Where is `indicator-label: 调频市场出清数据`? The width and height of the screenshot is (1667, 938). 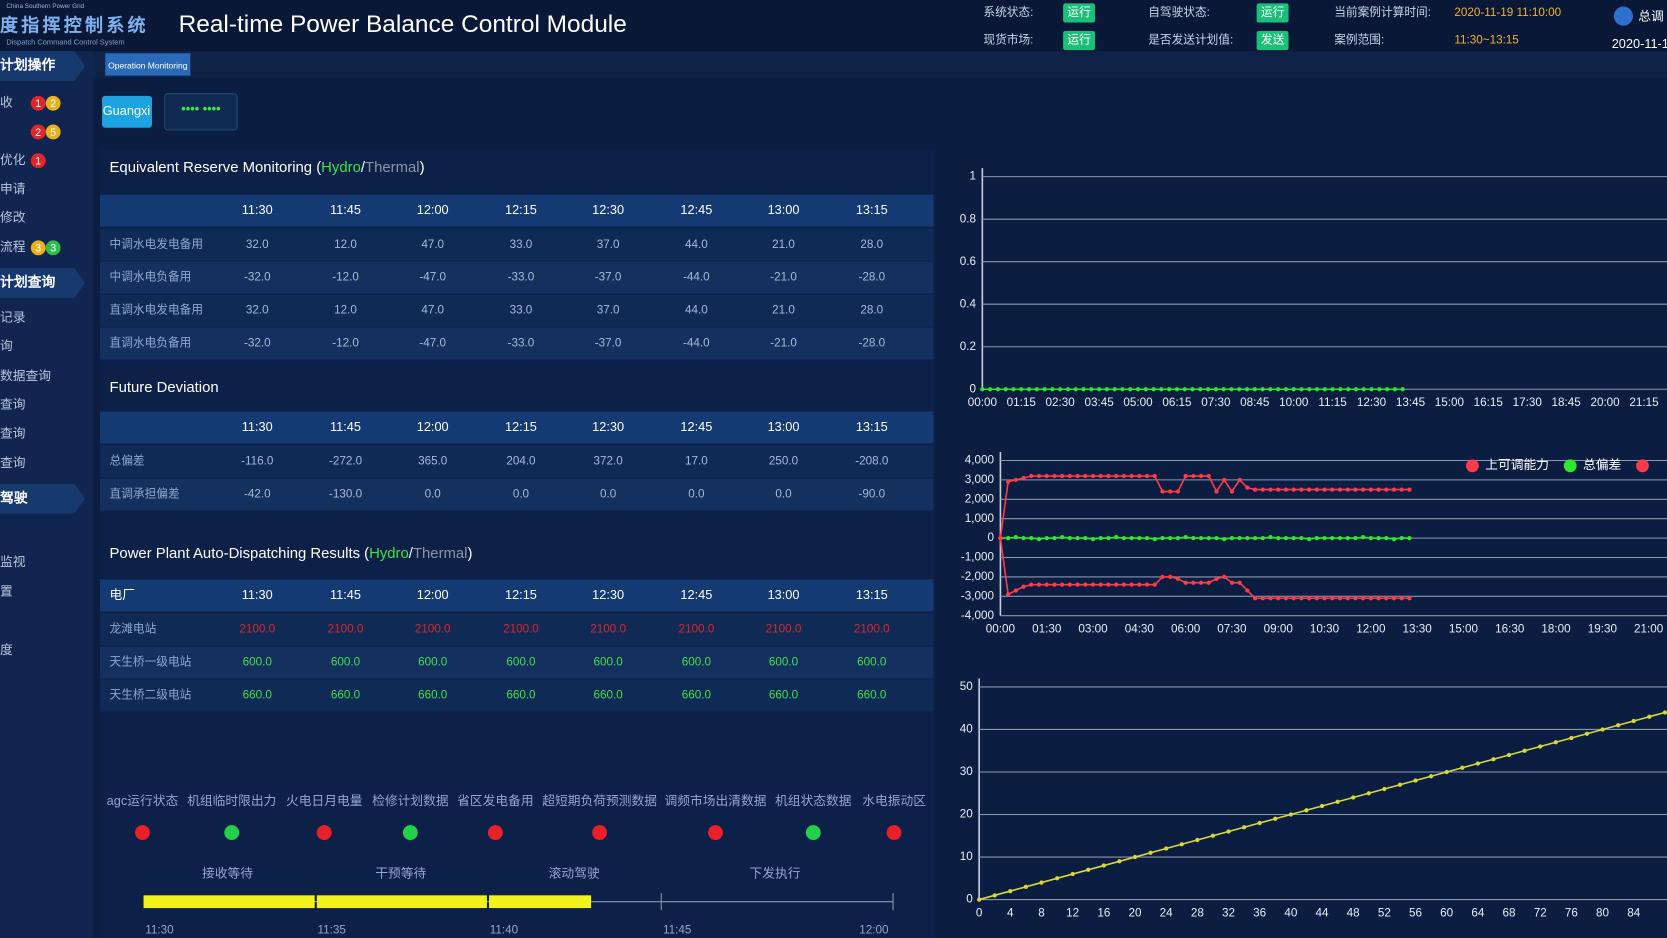 indicator-label: 调频市场出清数据 is located at coordinates (715, 800).